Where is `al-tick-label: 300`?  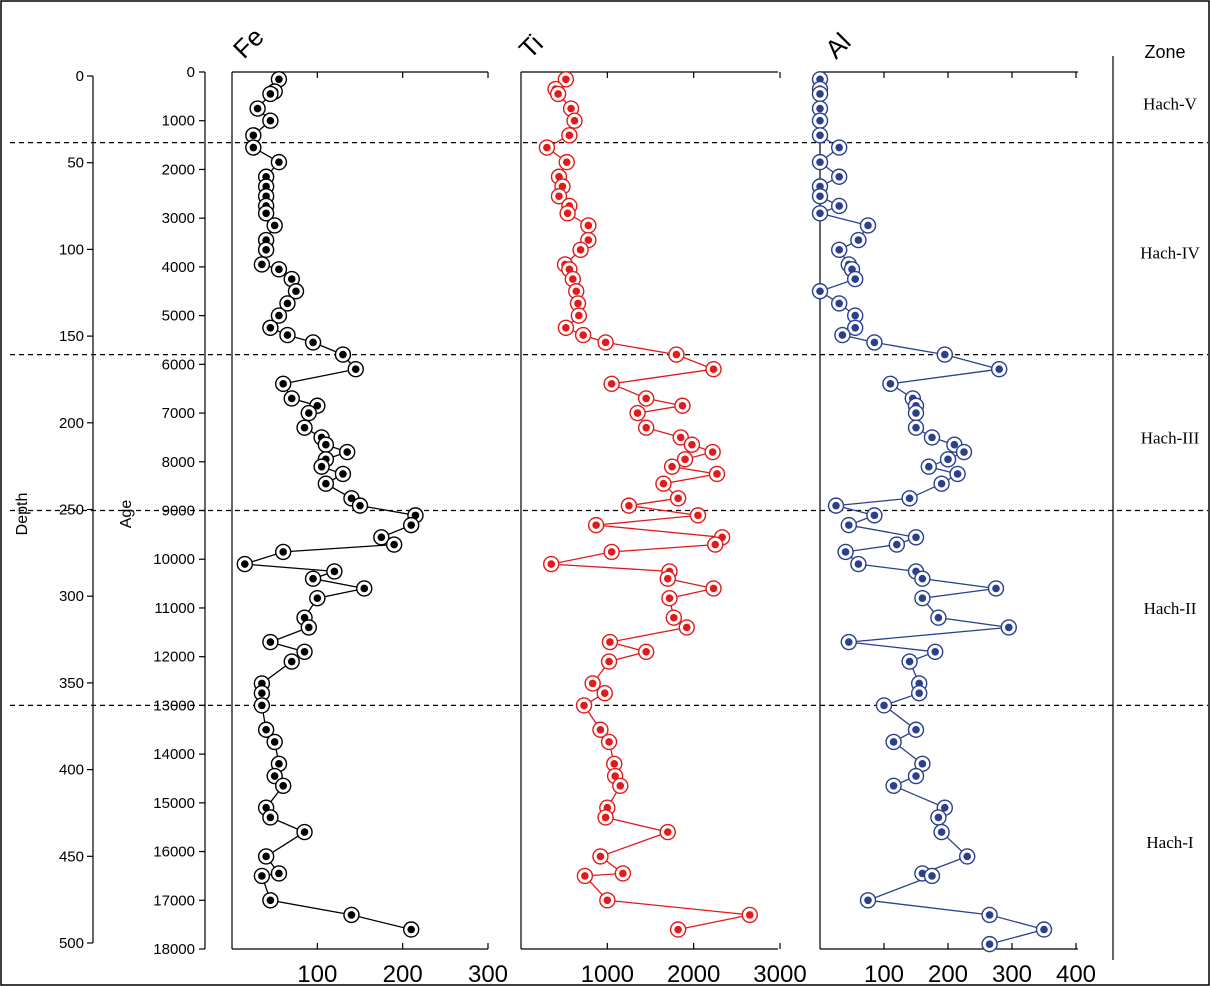
al-tick-label: 300 is located at coordinates (1012, 973).